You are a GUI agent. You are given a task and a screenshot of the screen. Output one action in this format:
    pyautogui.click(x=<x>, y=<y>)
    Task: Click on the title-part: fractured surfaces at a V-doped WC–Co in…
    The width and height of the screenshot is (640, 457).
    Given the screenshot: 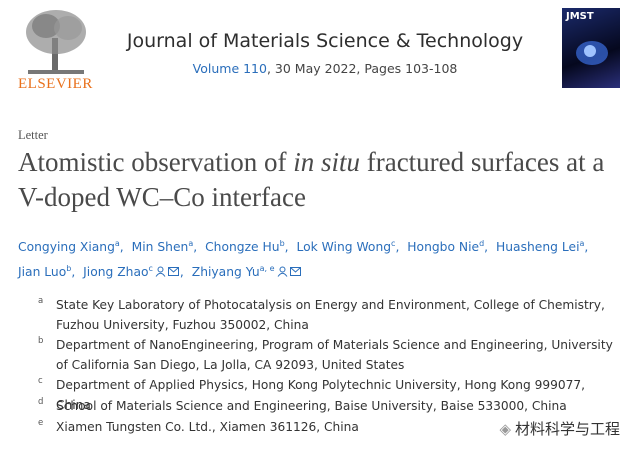 What is the action you would take?
    pyautogui.click(x=311, y=179)
    